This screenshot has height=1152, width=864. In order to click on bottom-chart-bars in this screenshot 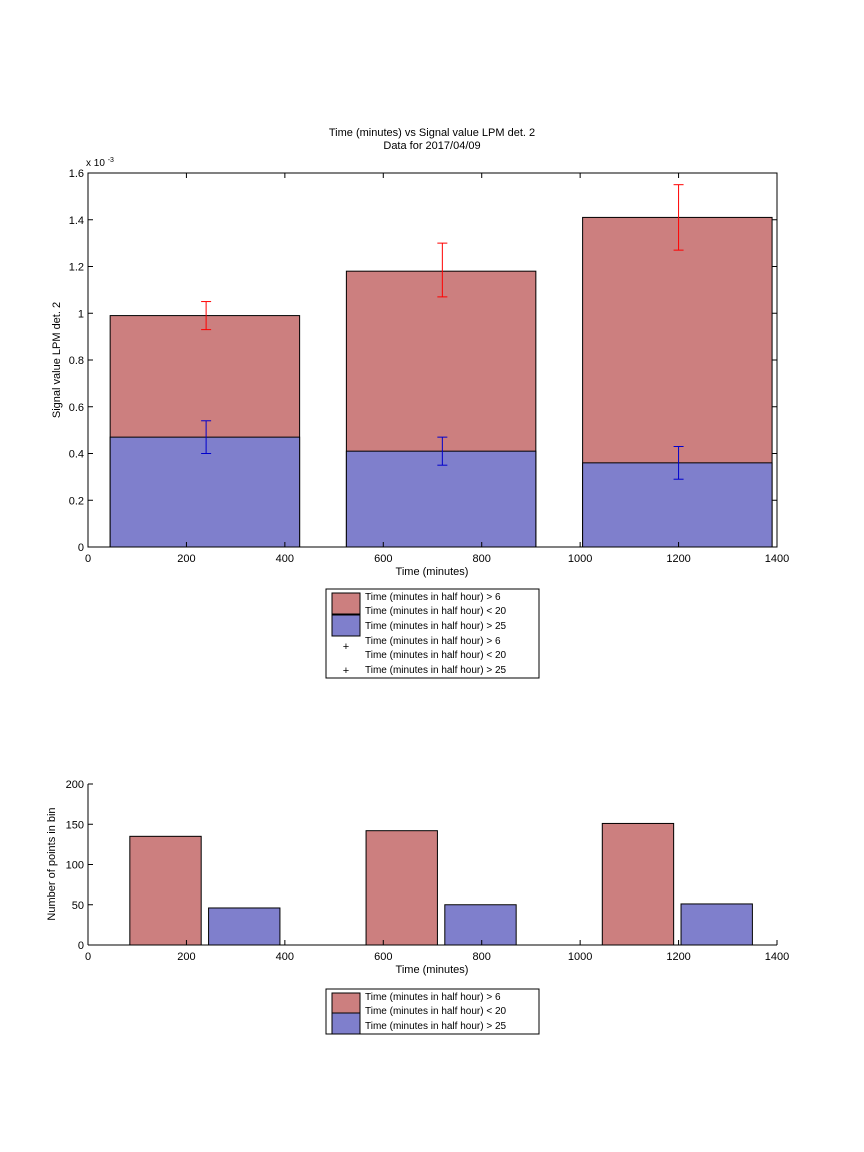, I will do `click(441, 884)`.